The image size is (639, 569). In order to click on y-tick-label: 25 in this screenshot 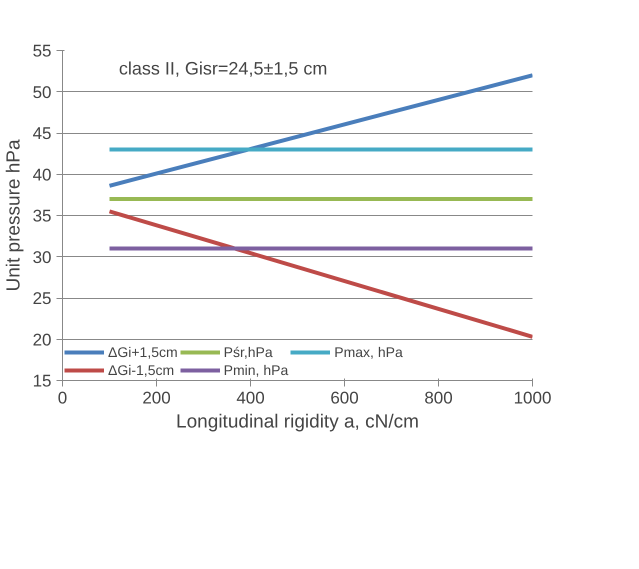, I will do `click(42, 298)`.